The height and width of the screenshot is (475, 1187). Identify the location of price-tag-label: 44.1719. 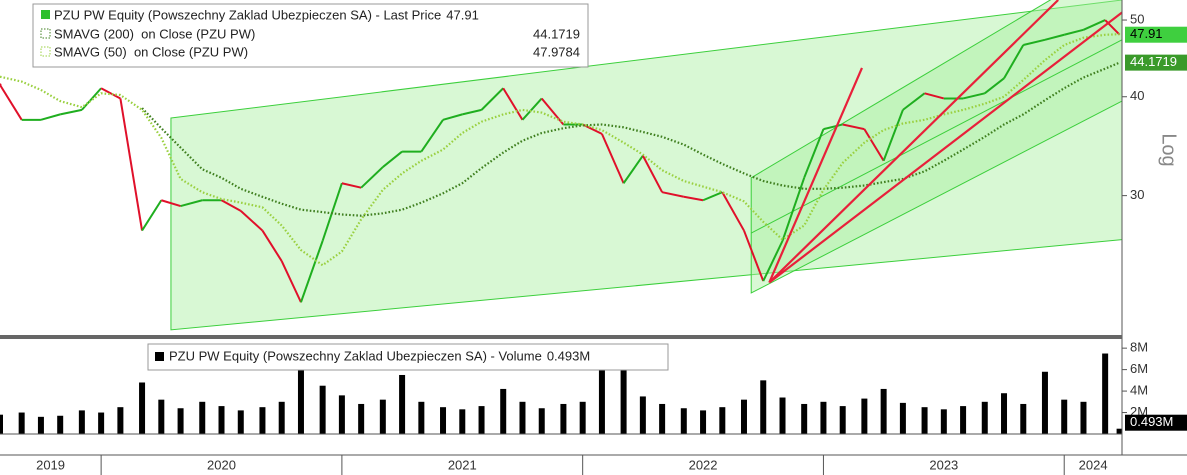
(1153, 61).